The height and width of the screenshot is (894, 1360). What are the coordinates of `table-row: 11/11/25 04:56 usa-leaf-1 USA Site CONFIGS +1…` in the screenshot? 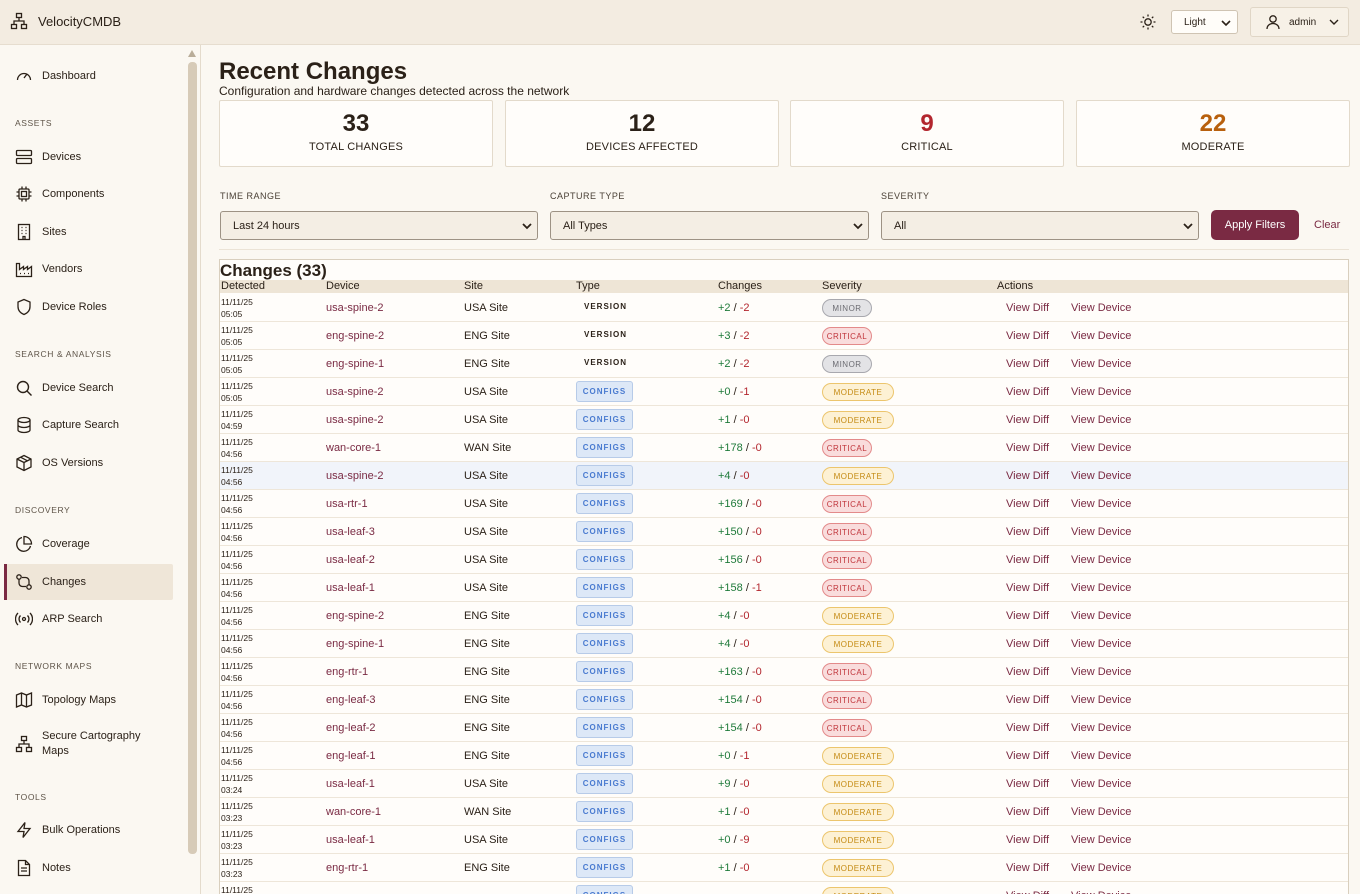 It's located at (784, 588).